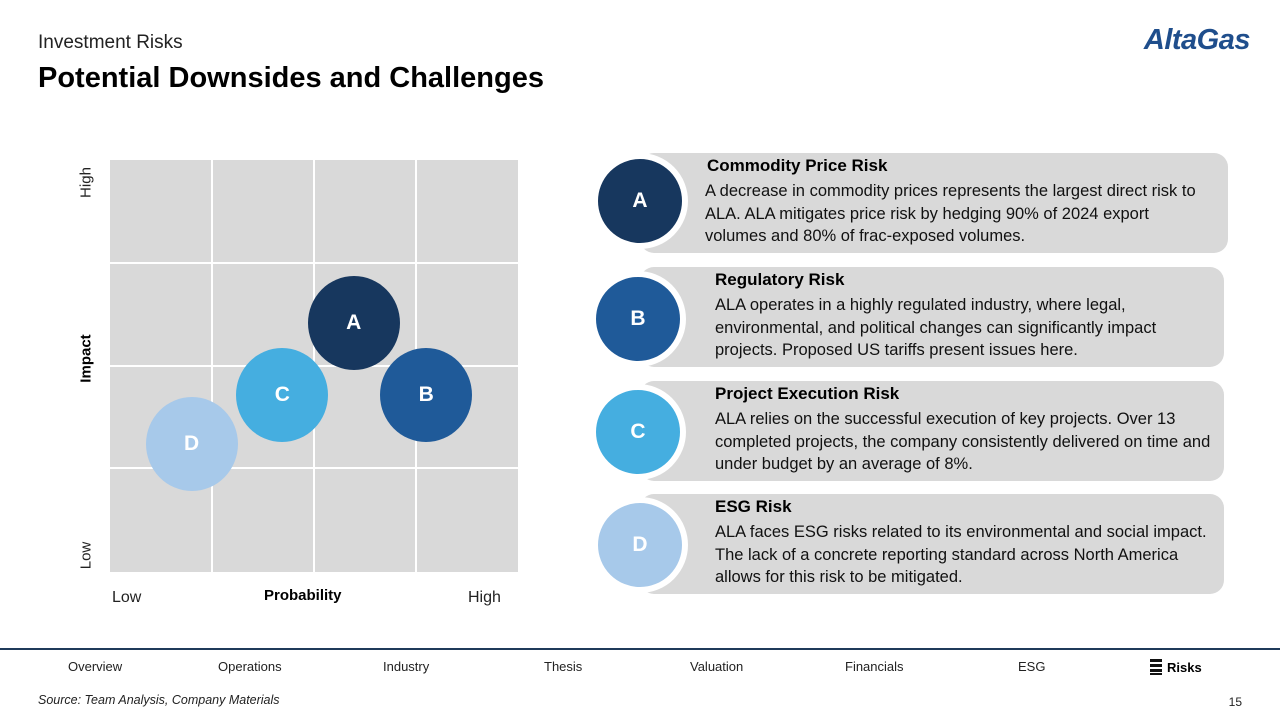  I want to click on risk-bubble-b: B, so click(426, 394).